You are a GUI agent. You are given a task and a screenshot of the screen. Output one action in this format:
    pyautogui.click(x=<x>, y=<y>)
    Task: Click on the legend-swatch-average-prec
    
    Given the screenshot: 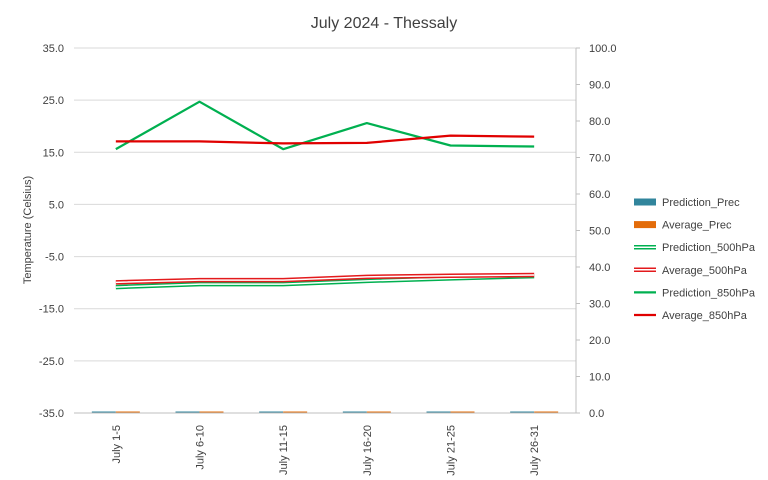 What is the action you would take?
    pyautogui.click(x=645, y=225)
    